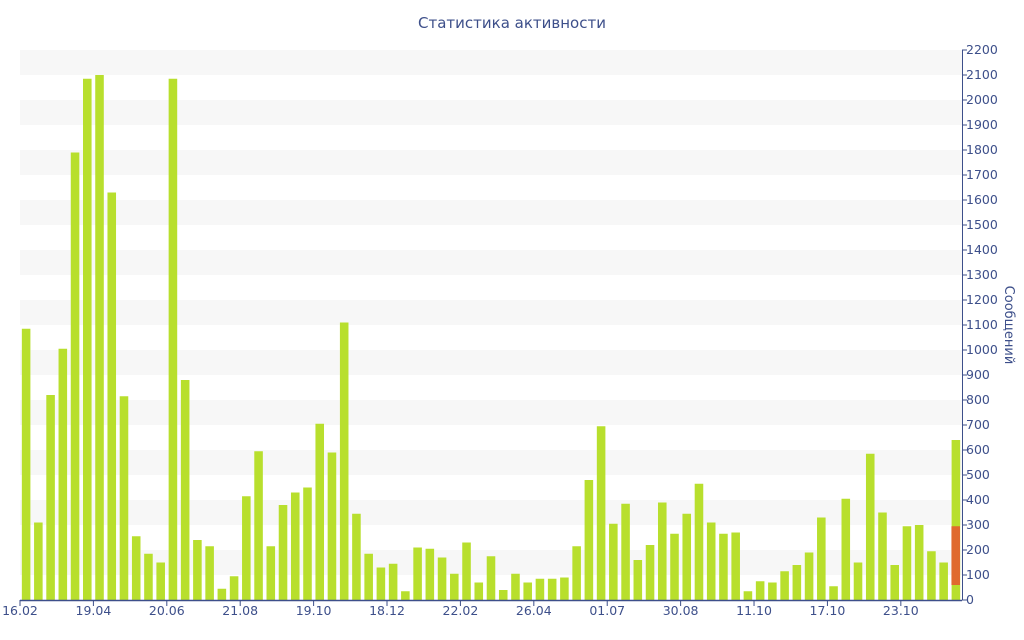 The image size is (1024, 640). What do you see at coordinates (982, 174) in the screenshot?
I see `y-tick-label: 1700` at bounding box center [982, 174].